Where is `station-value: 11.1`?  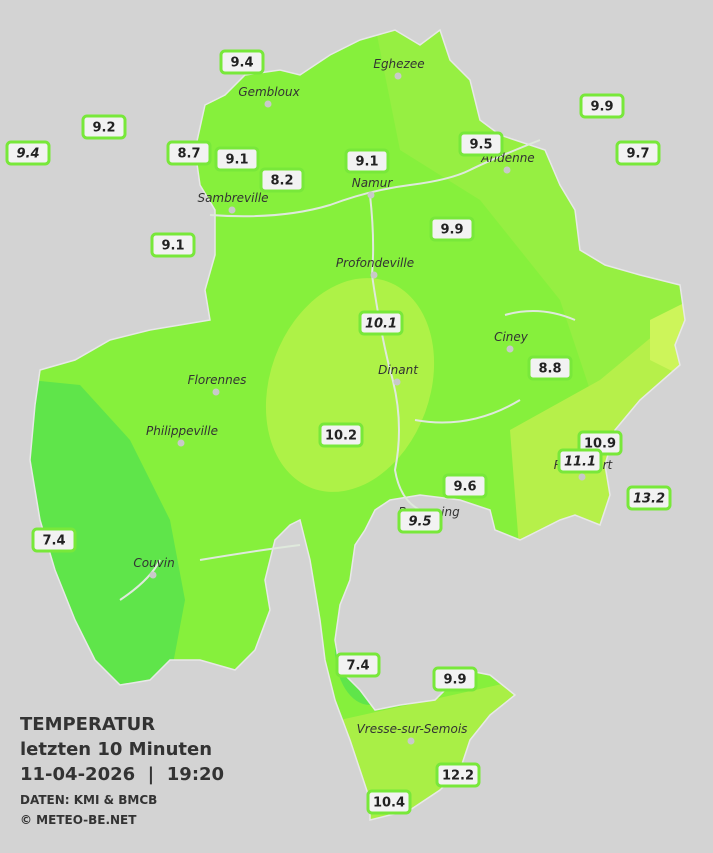 station-value: 11.1 is located at coordinates (580, 462).